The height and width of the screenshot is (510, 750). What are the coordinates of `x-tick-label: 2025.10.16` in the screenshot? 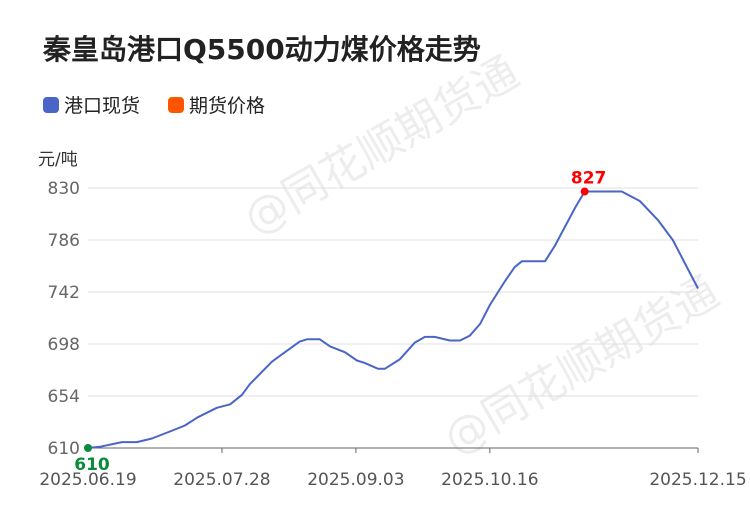 It's located at (489, 480).